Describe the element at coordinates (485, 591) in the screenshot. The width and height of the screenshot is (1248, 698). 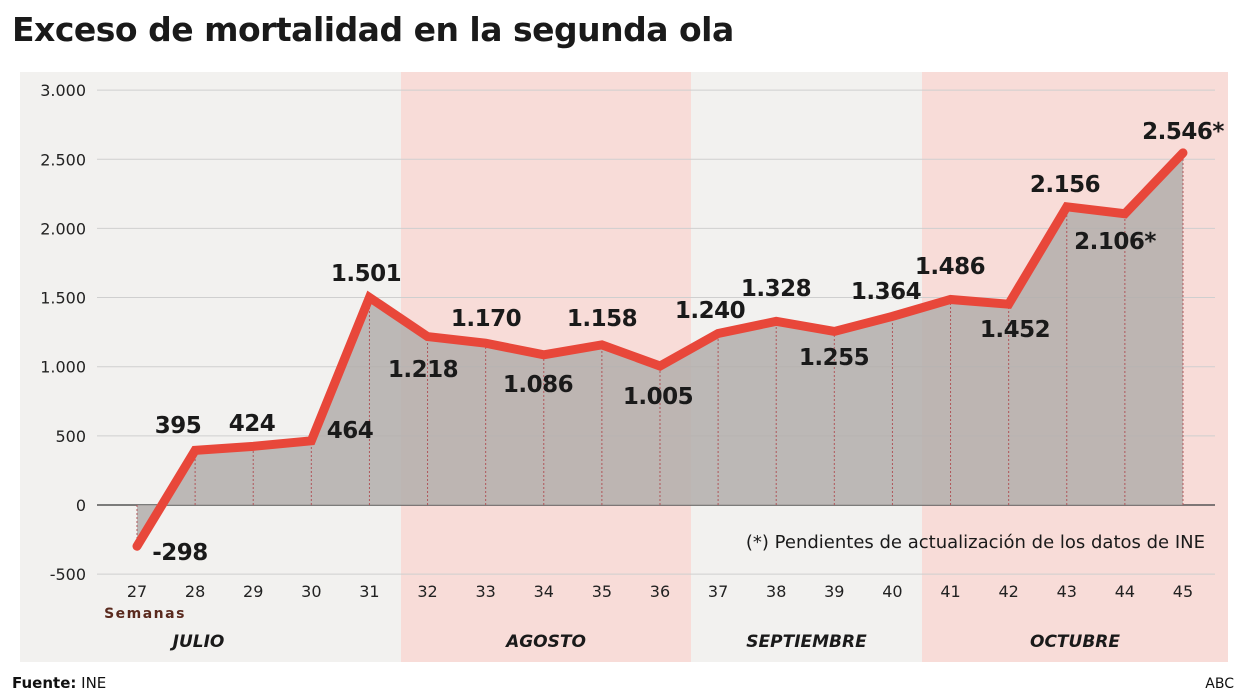
I see `x-tick-label: 33` at that location.